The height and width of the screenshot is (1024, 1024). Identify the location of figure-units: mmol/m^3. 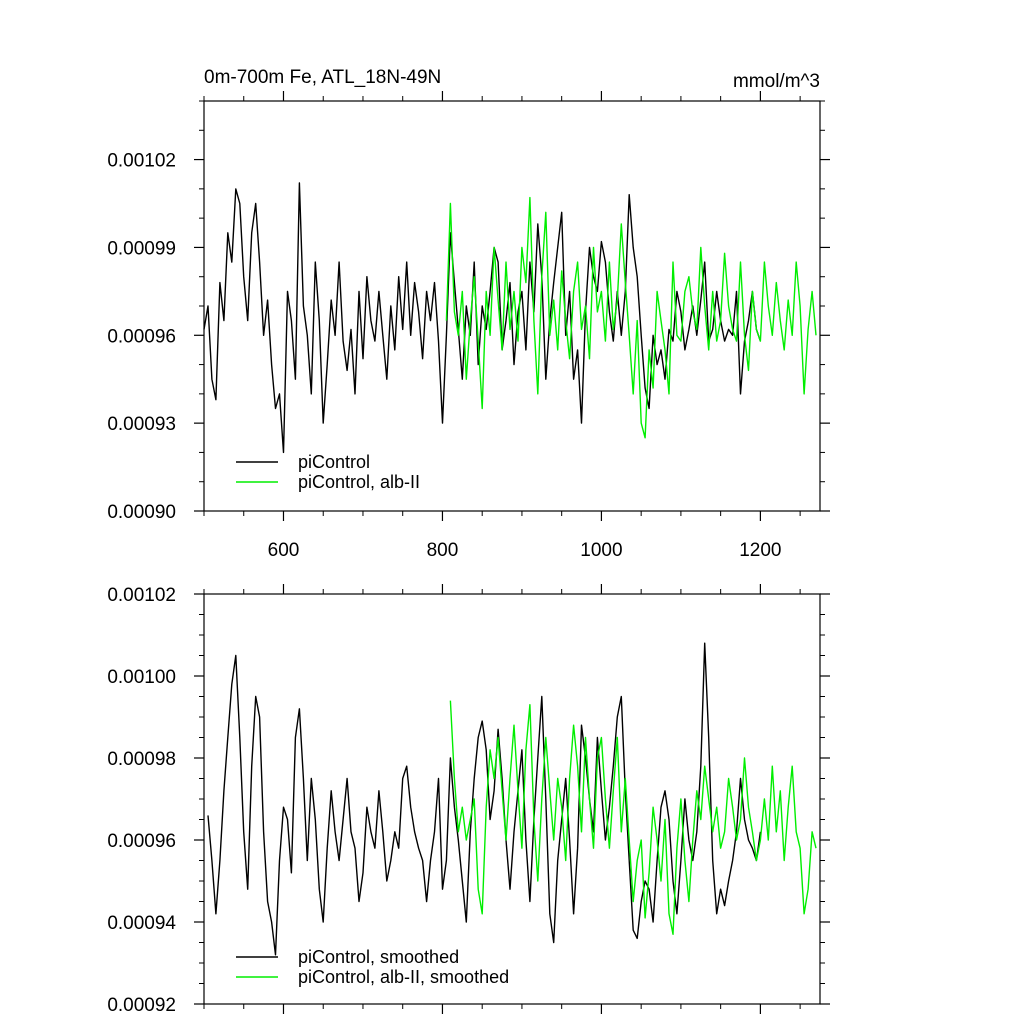
(776, 81).